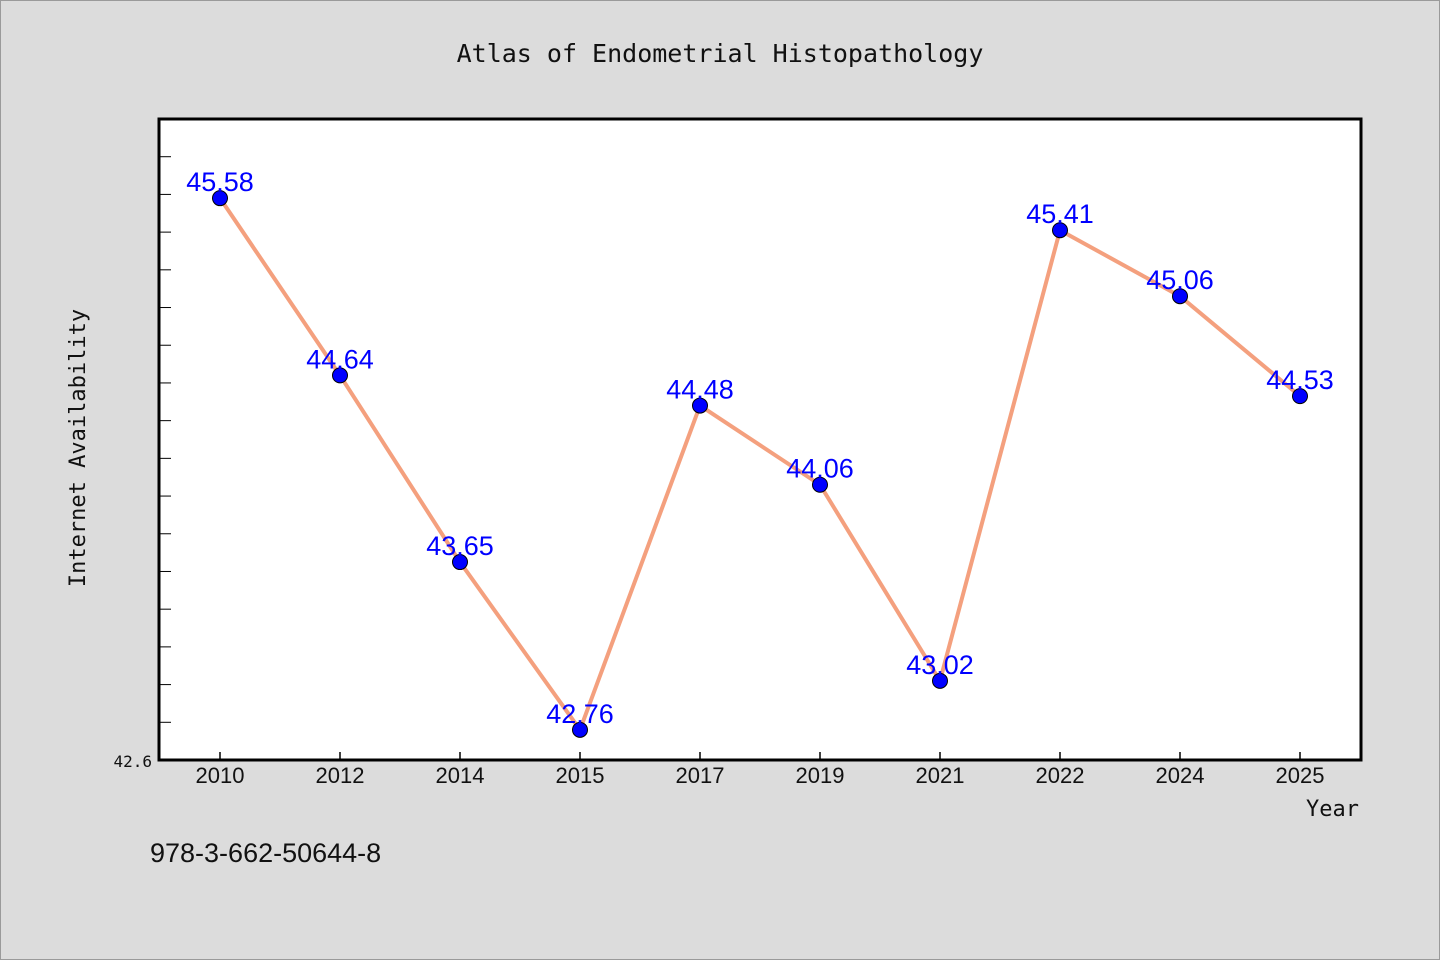 The width and height of the screenshot is (1440, 960). I want to click on data-label-2019: 44.06, so click(820, 469).